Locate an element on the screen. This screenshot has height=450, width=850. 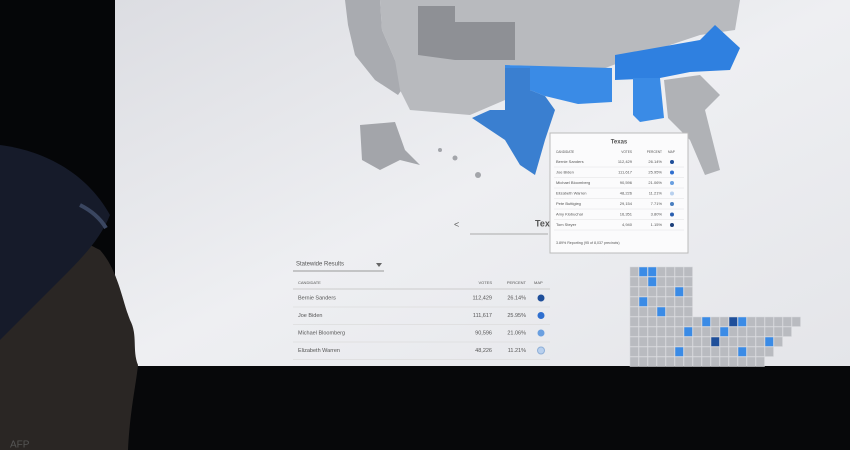
dropdown-arrow is located at coordinates (379, 265).